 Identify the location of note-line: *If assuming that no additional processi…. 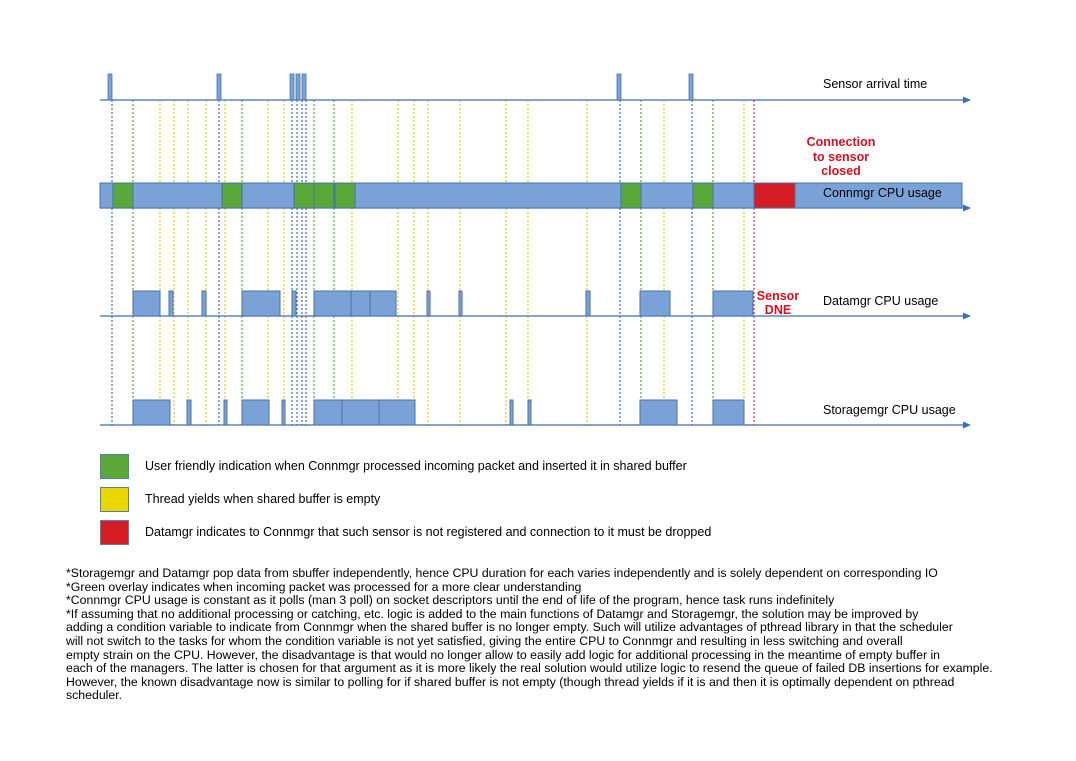
(492, 613).